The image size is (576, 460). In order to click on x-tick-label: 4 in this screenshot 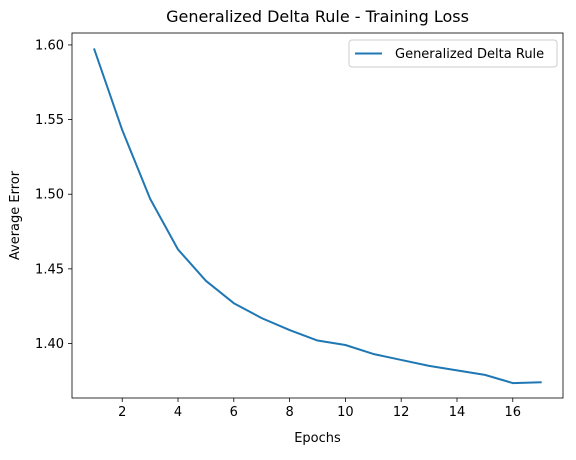, I will do `click(178, 412)`.